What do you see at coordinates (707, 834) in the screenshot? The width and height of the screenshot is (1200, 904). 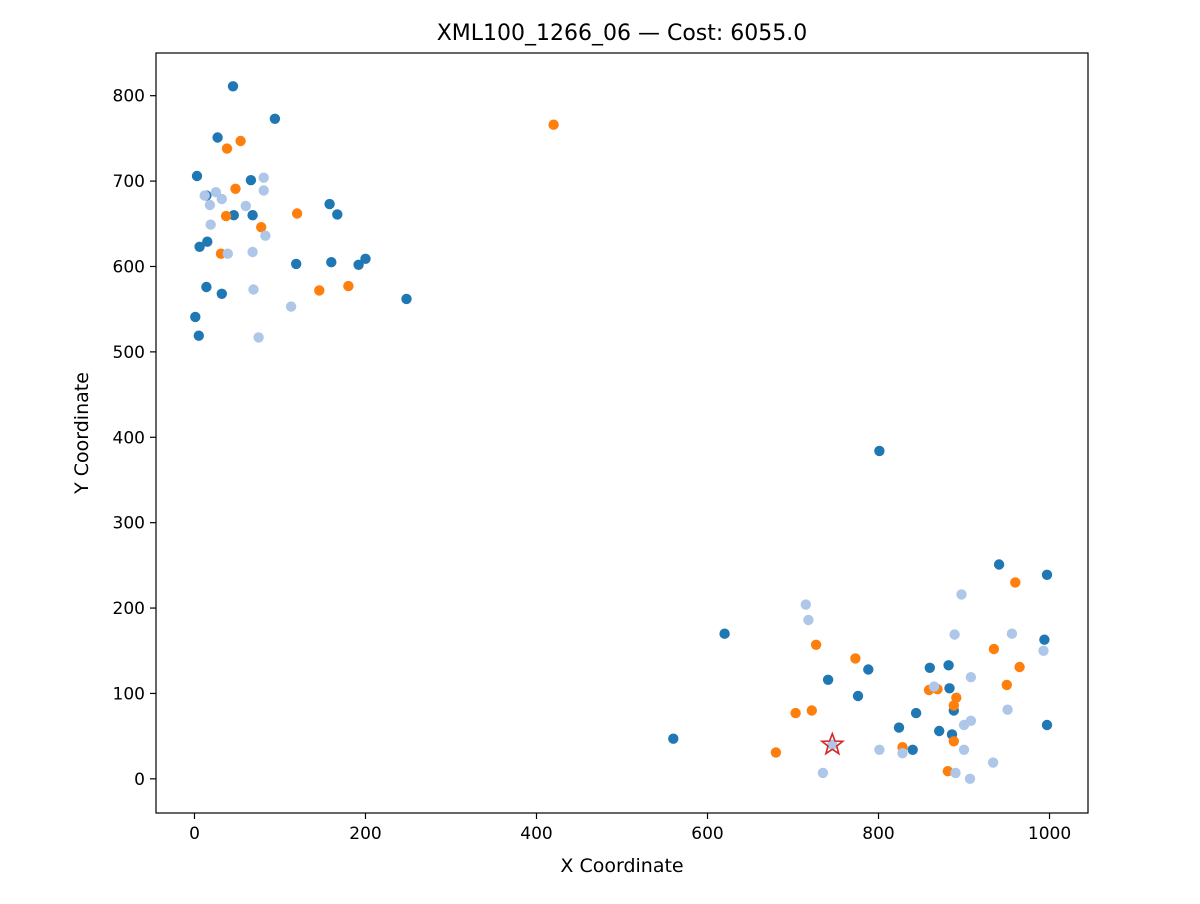 I see `x-tick-label: 600` at bounding box center [707, 834].